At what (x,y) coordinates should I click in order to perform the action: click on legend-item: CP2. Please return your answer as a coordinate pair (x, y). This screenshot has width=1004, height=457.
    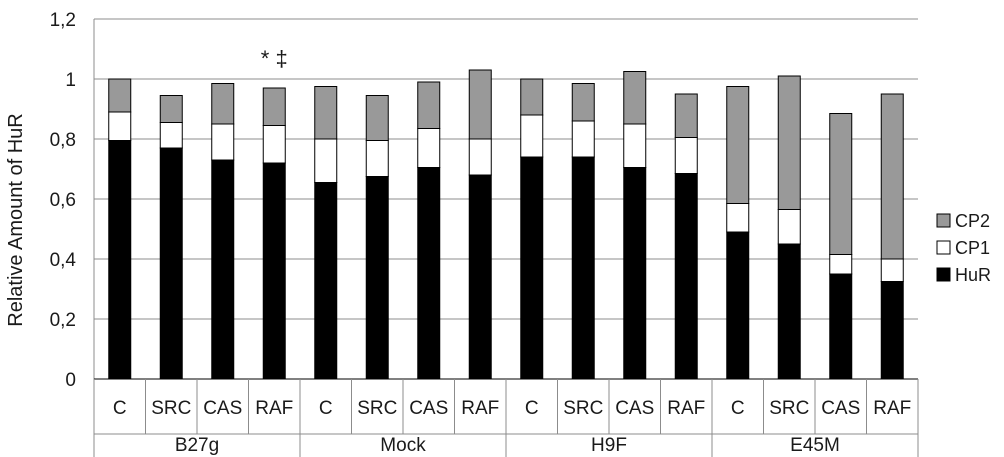
    Looking at the image, I should click on (963, 221).